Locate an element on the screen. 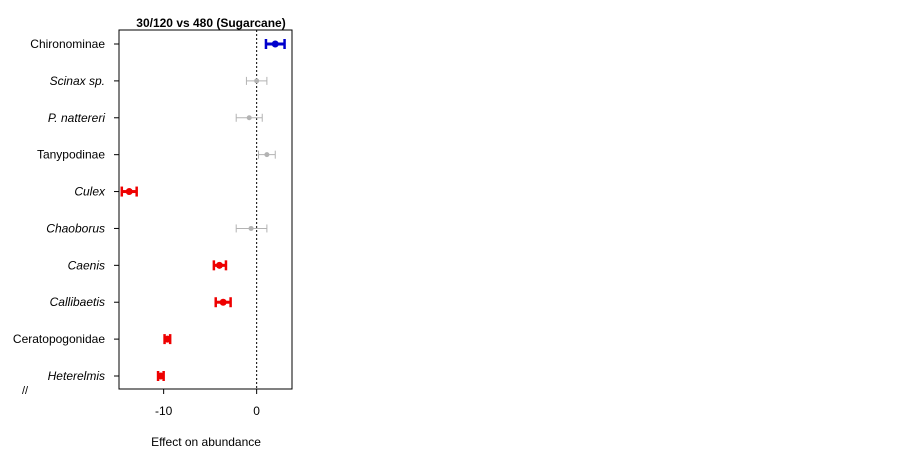  row-3: Tanypodinae is located at coordinates (156, 155).